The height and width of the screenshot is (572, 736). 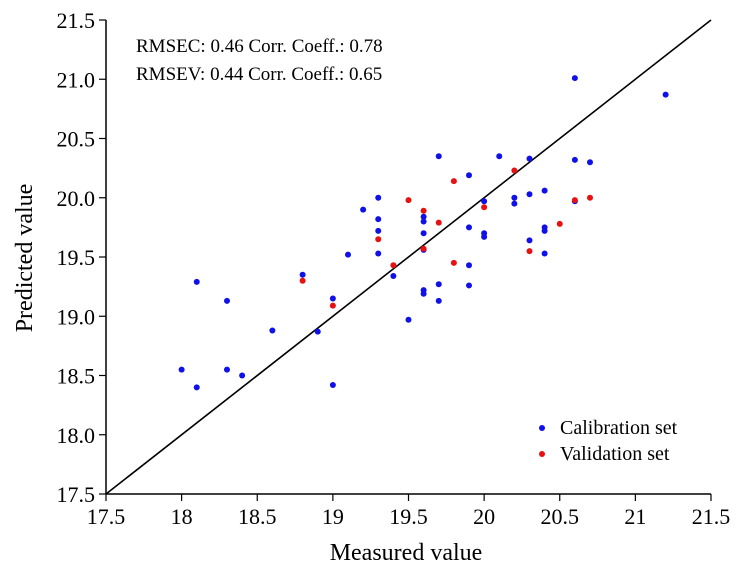 What do you see at coordinates (333, 516) in the screenshot?
I see `x-tick-label: 19` at bounding box center [333, 516].